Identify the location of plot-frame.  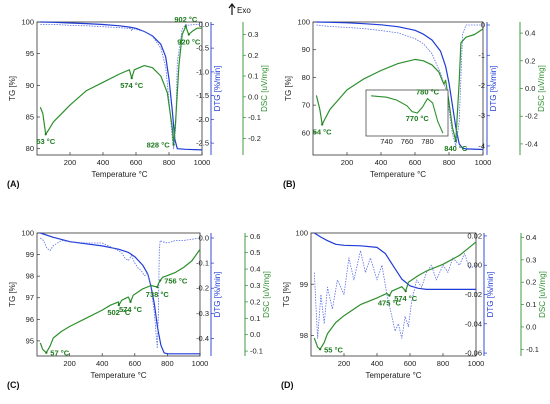
(119, 88).